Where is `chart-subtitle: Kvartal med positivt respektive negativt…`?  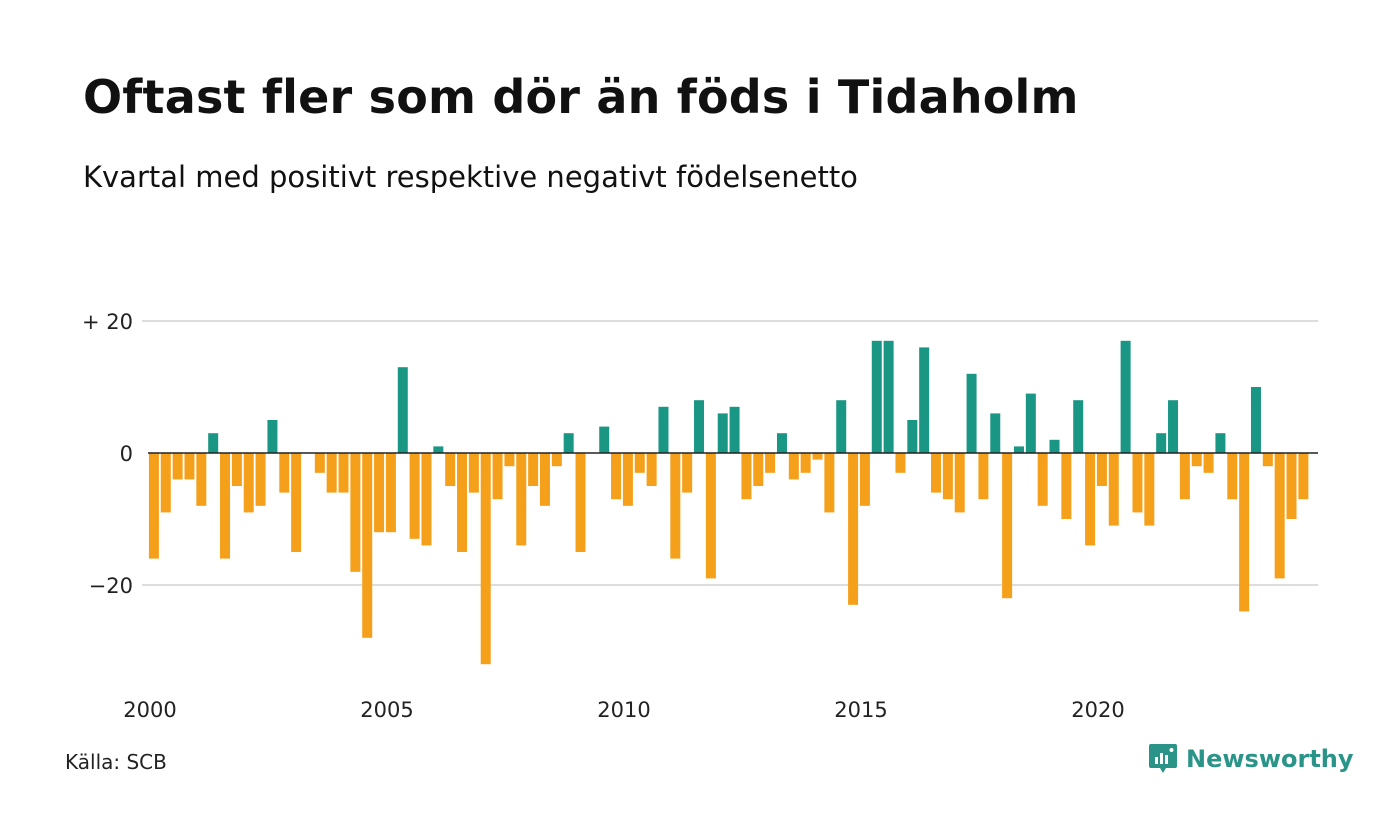 chart-subtitle: Kvartal med positivt respektive negativt… is located at coordinates (470, 177).